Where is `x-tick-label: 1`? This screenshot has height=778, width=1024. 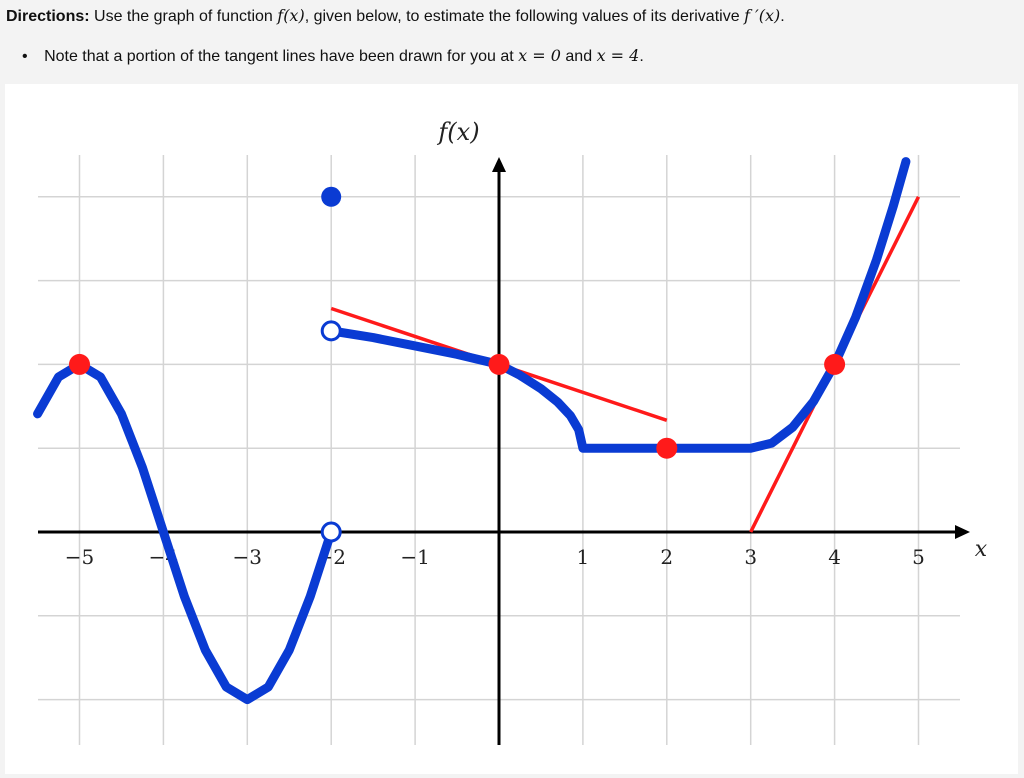
x-tick-label: 1 is located at coordinates (583, 557).